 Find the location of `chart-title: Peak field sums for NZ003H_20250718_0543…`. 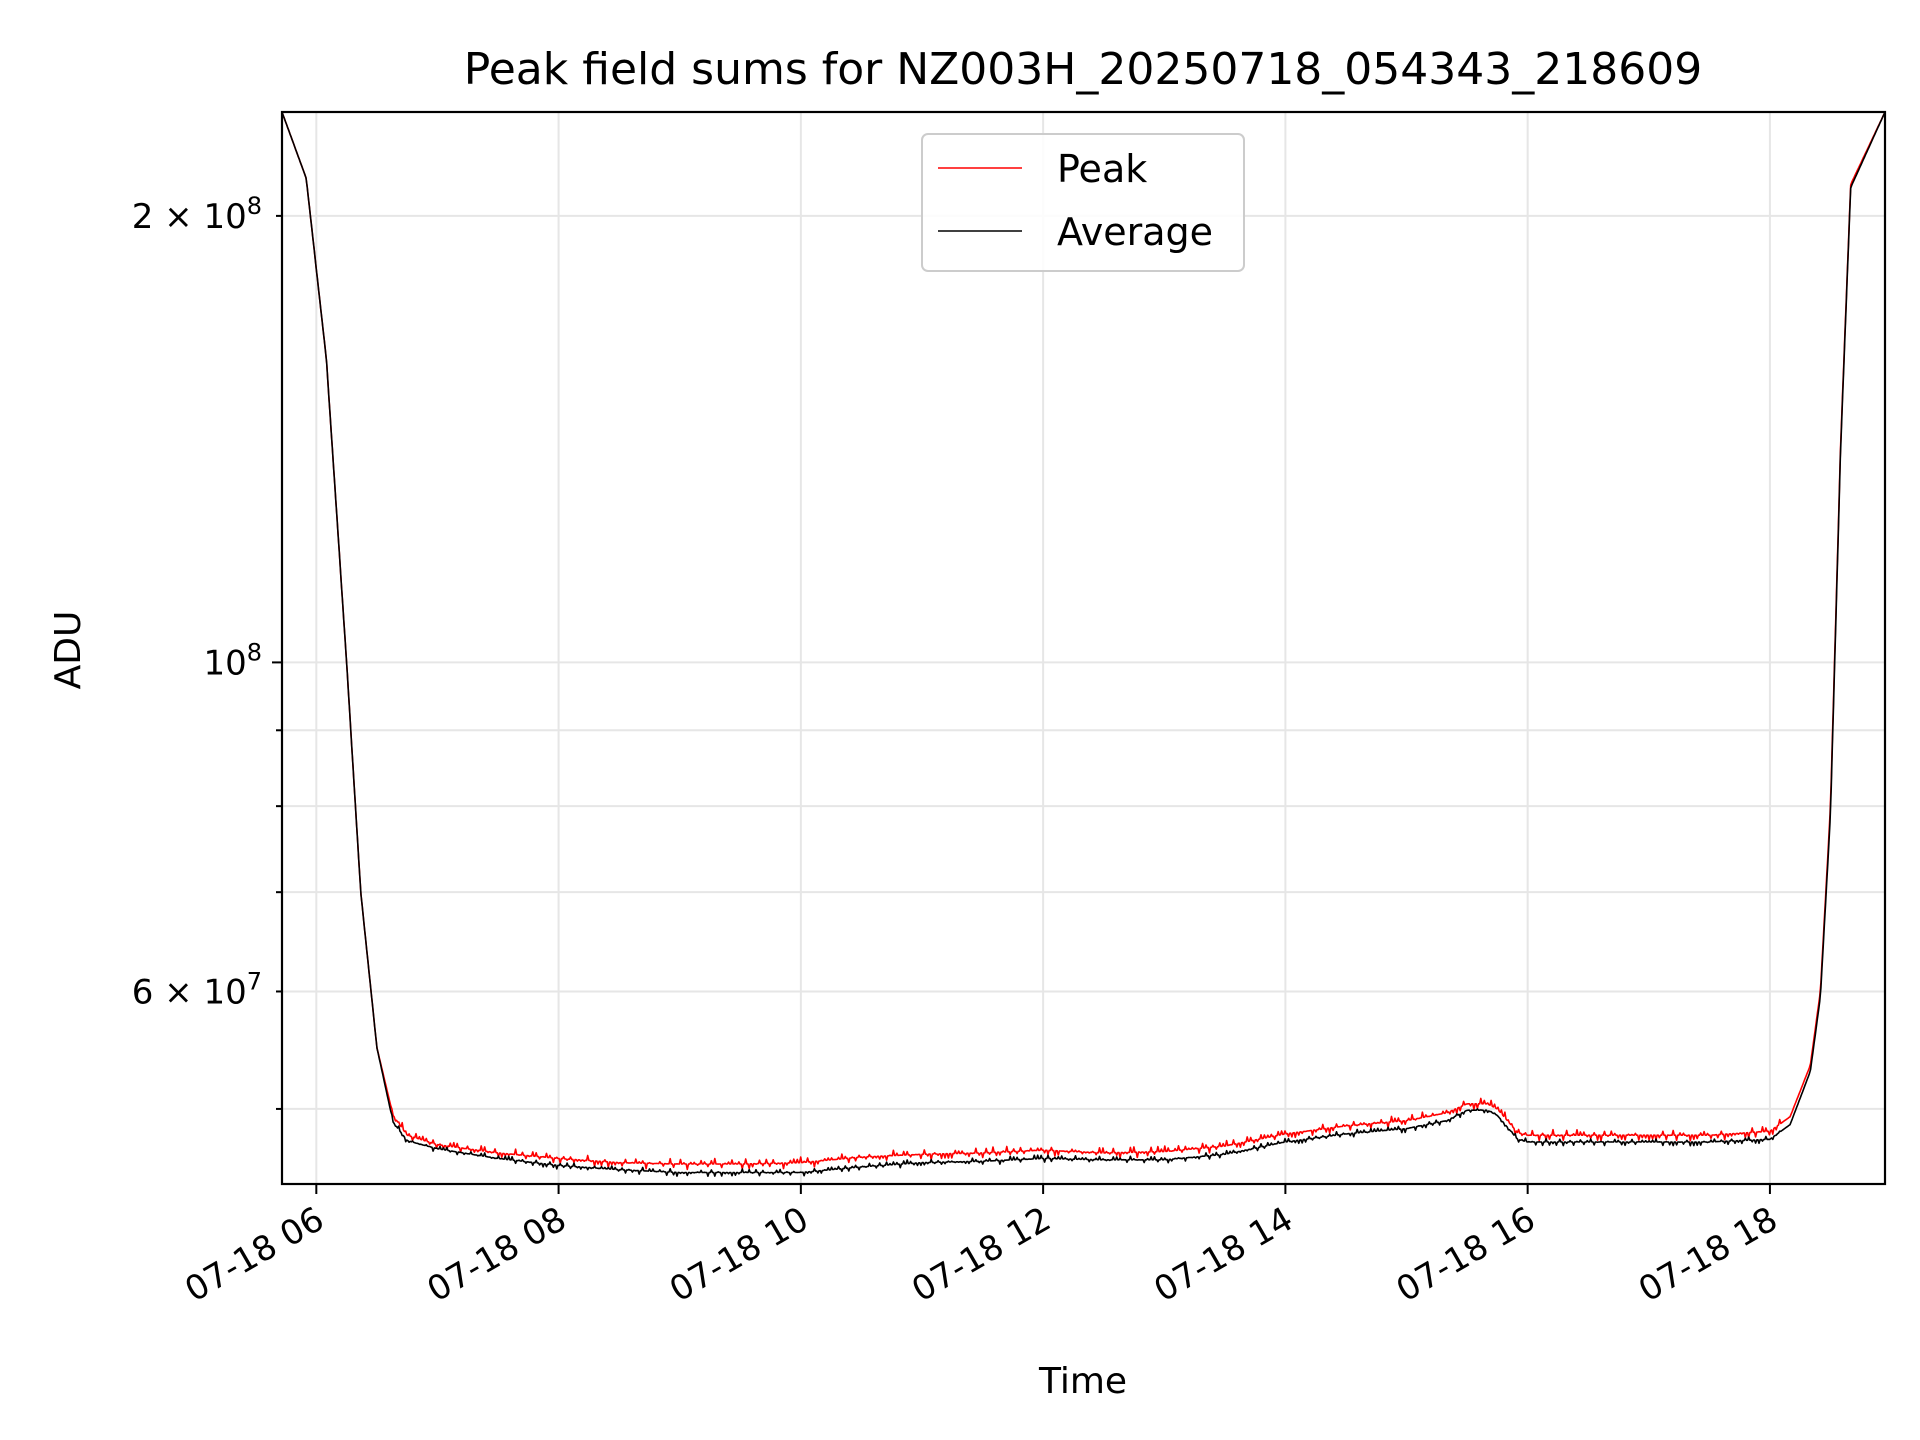

chart-title: Peak field sums for NZ003H_20250718_0543… is located at coordinates (1083, 69).